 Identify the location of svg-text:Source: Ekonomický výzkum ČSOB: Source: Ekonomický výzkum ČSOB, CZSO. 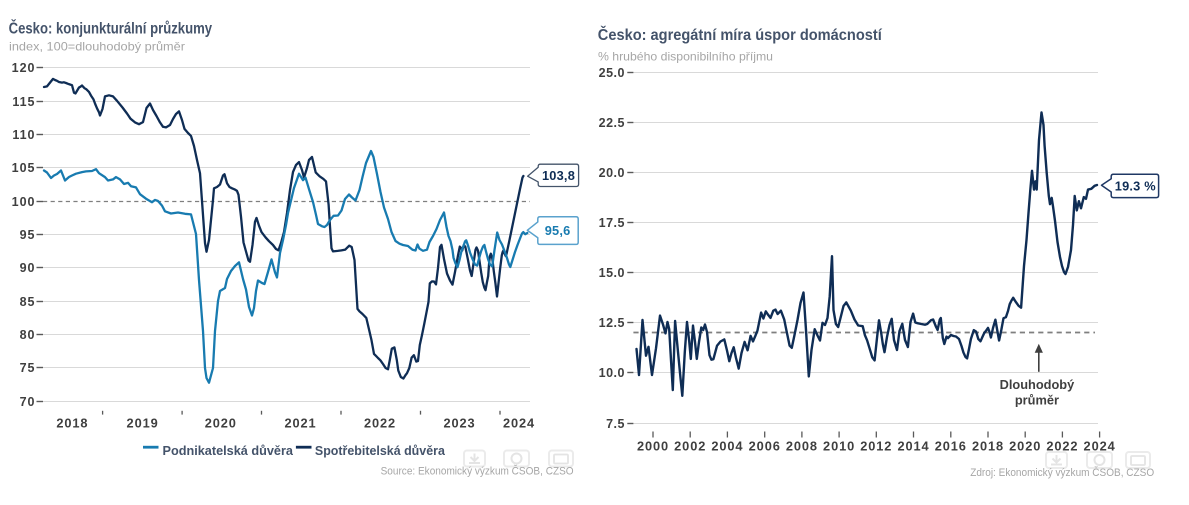
(477, 471).